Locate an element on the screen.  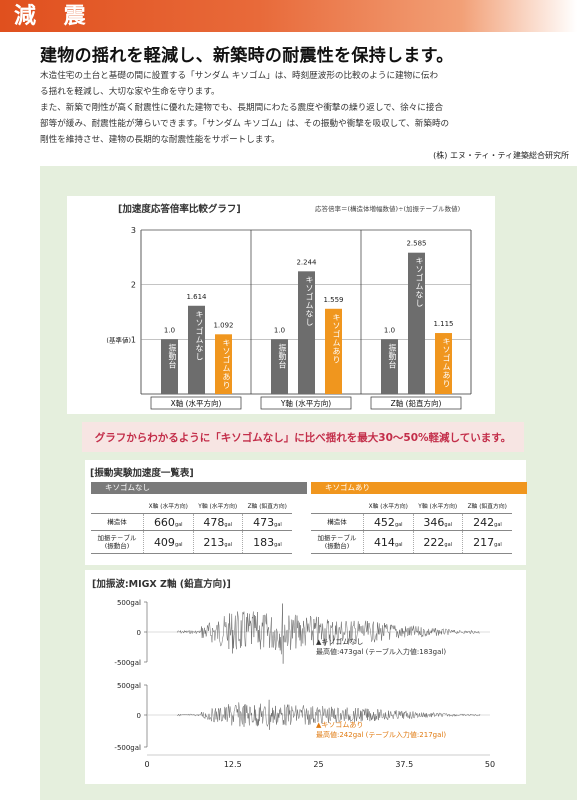
value-cell: 478gal is located at coordinates (217, 522).